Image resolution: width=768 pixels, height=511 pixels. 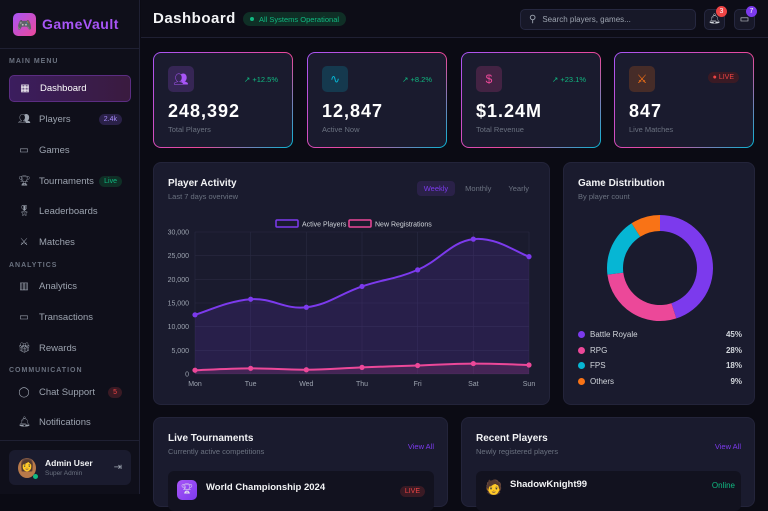 I want to click on swords-icon: ⚔, so click(x=24, y=242).